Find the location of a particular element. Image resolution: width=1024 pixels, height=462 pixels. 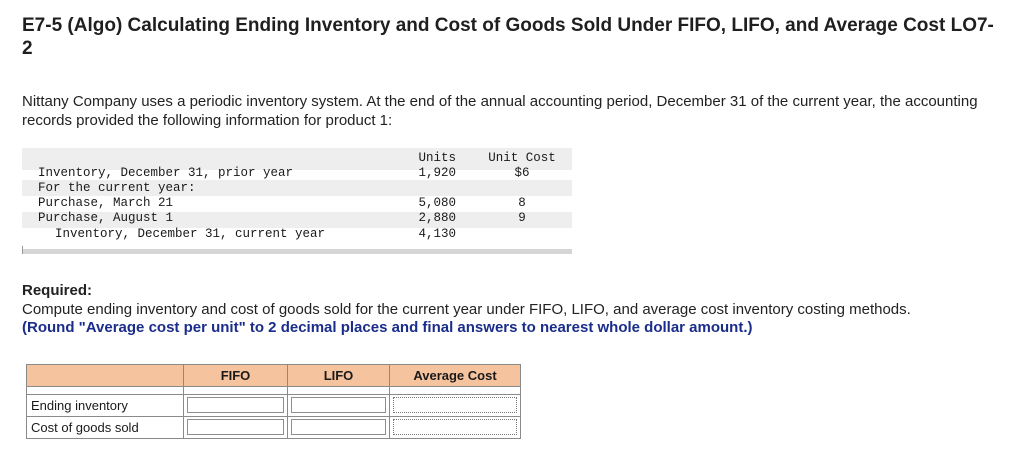

header-corner is located at coordinates (105, 375).